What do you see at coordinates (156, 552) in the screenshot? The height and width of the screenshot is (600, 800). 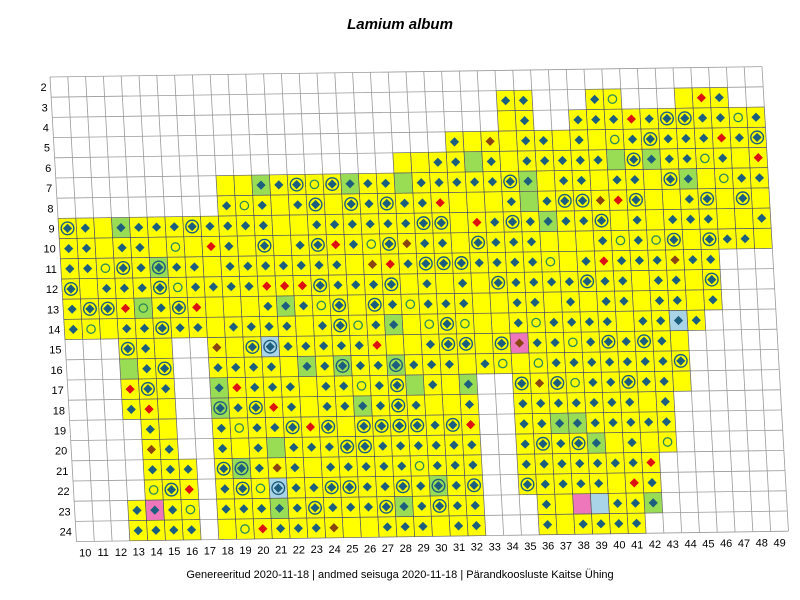 I see `x-tick-label: 14` at bounding box center [156, 552].